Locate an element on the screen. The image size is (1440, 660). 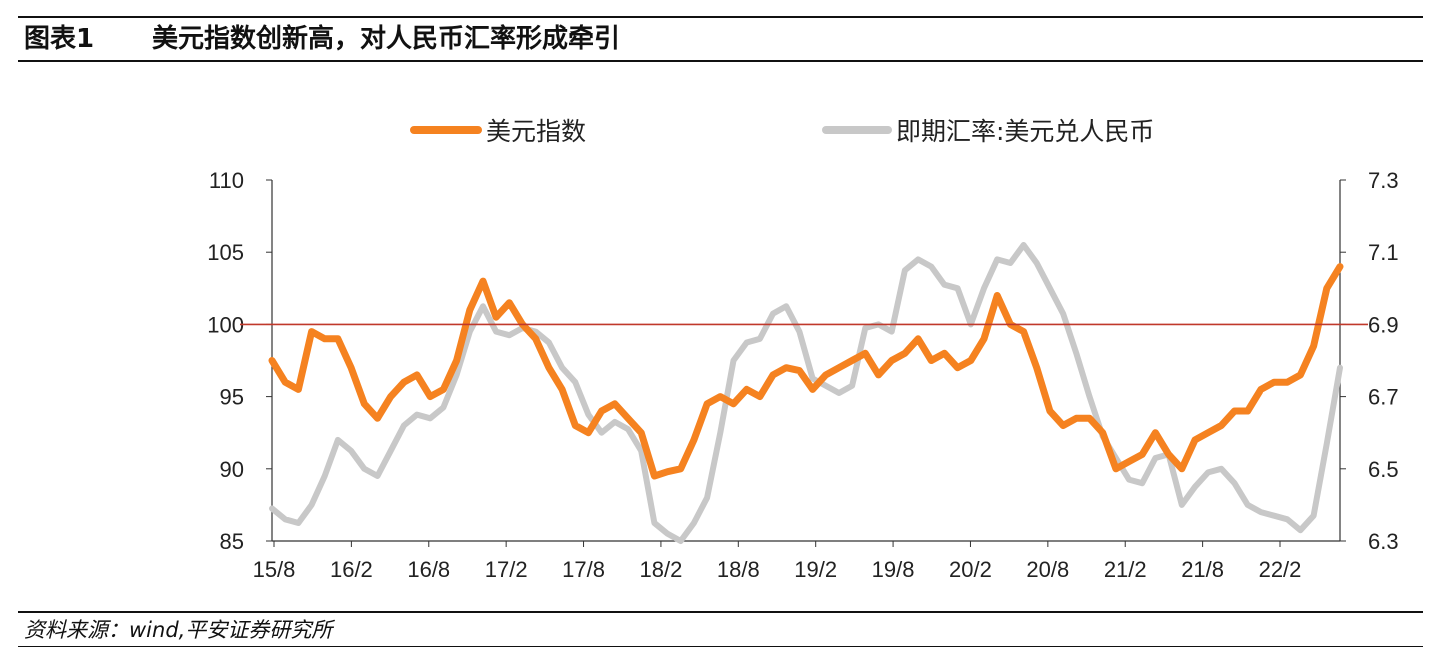
x-tick-label: 15/8 is located at coordinates (274, 569).